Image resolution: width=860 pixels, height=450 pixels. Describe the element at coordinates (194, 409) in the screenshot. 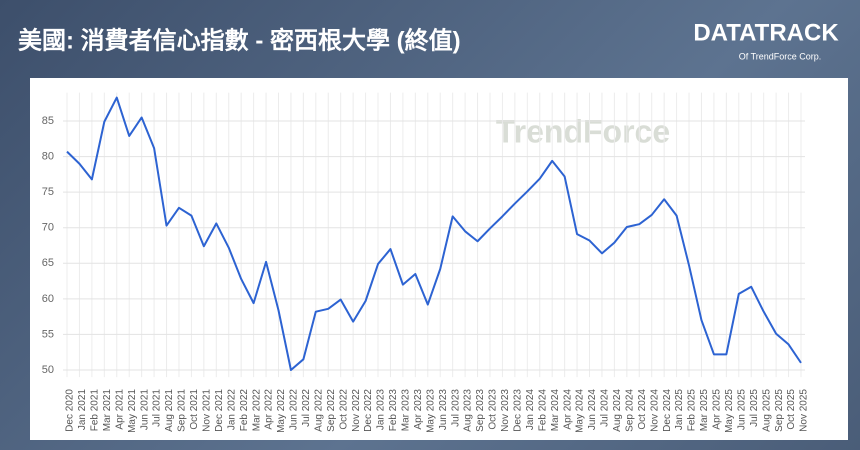

I see `x-tick-label: Oct 2021` at that location.